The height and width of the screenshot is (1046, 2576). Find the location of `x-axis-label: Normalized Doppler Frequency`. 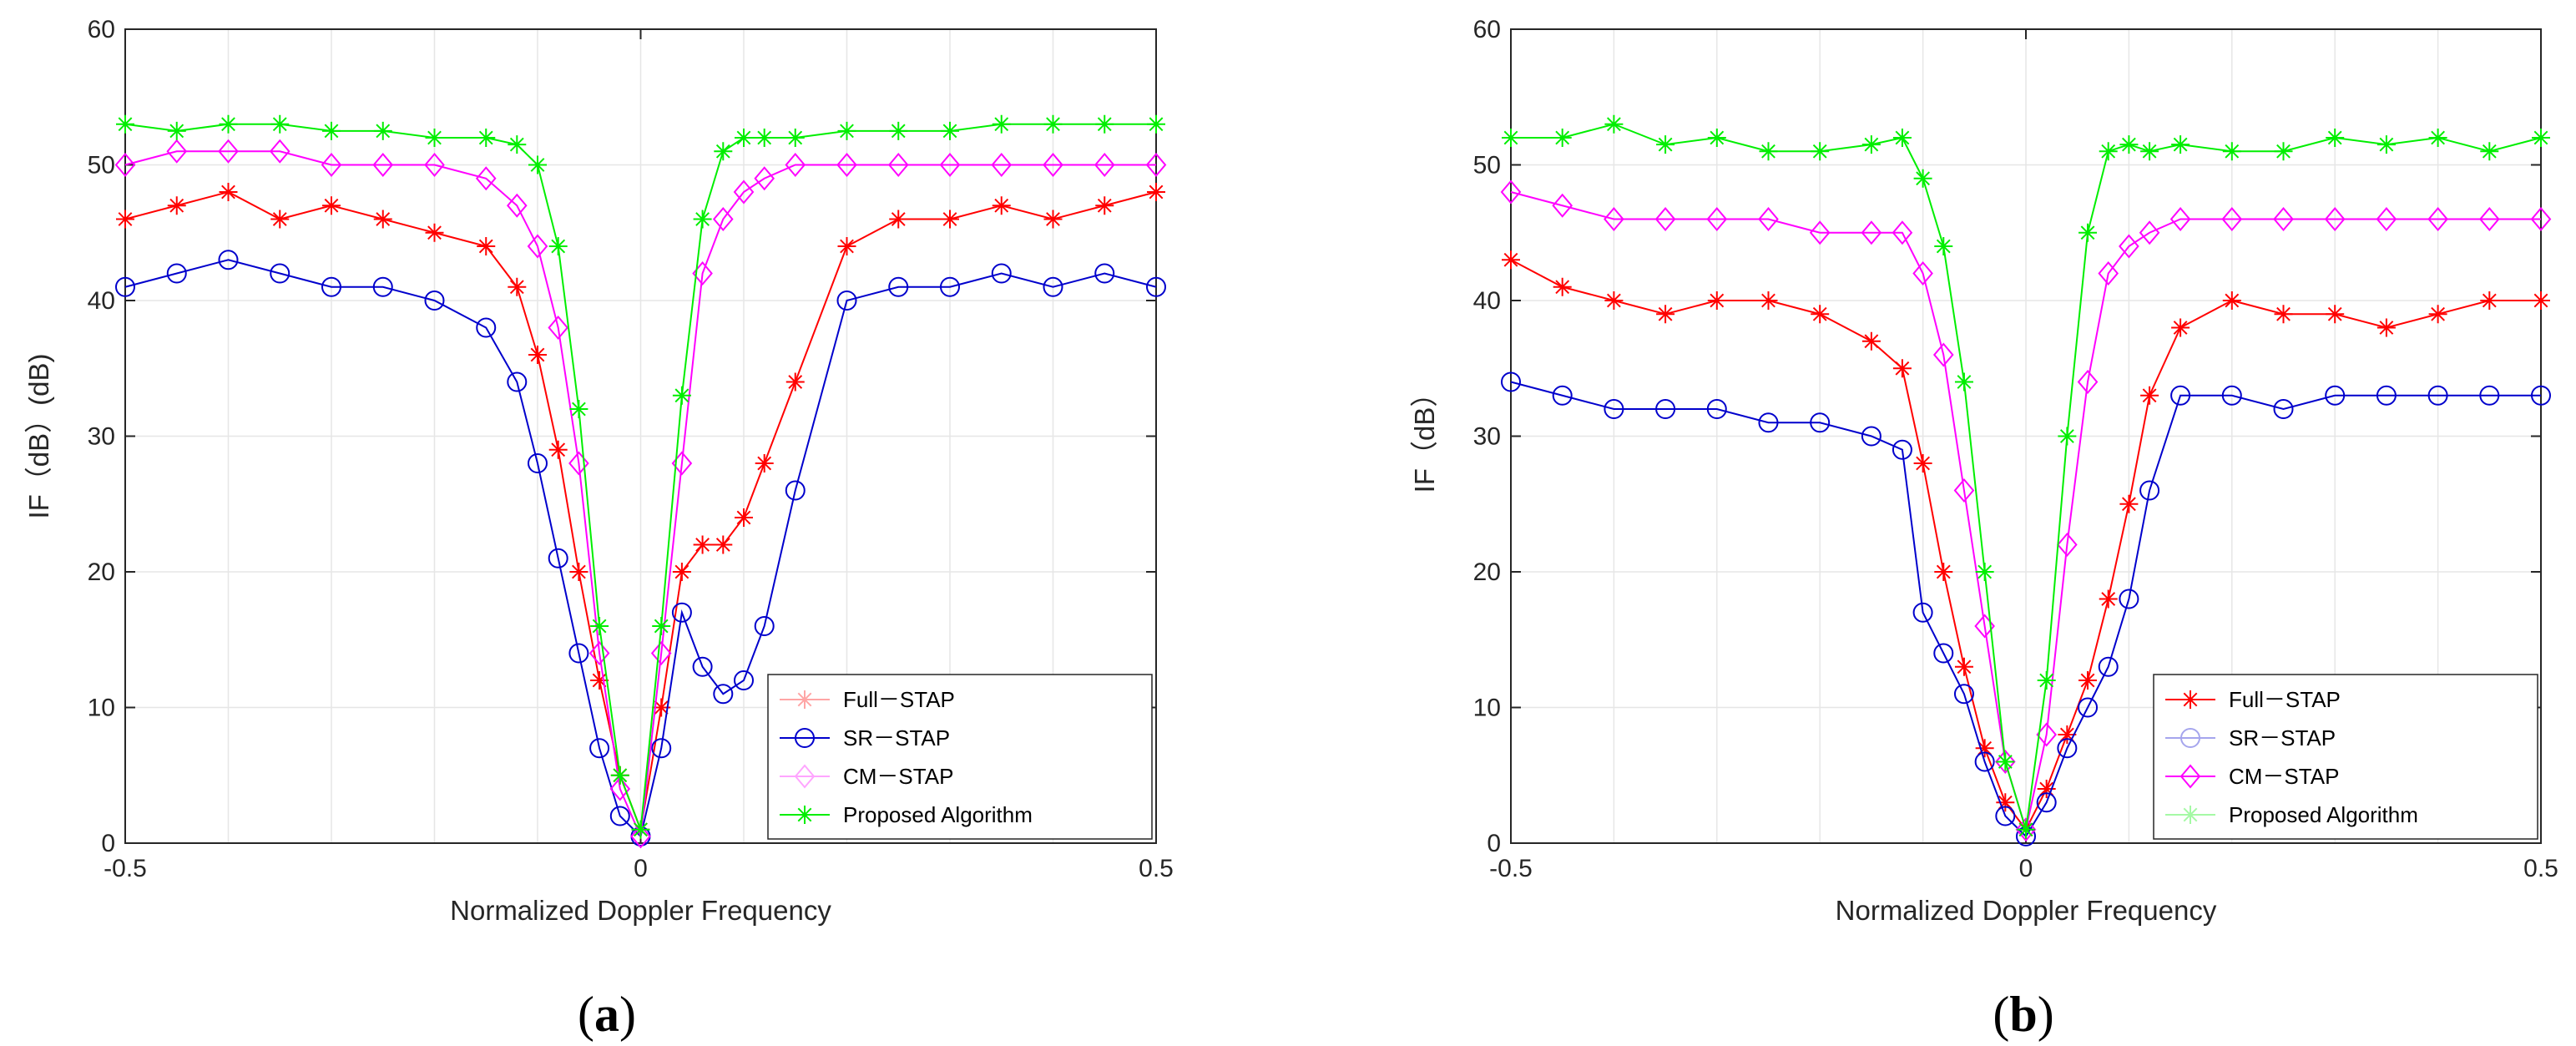

x-axis-label: Normalized Doppler Frequency is located at coordinates (2026, 911).